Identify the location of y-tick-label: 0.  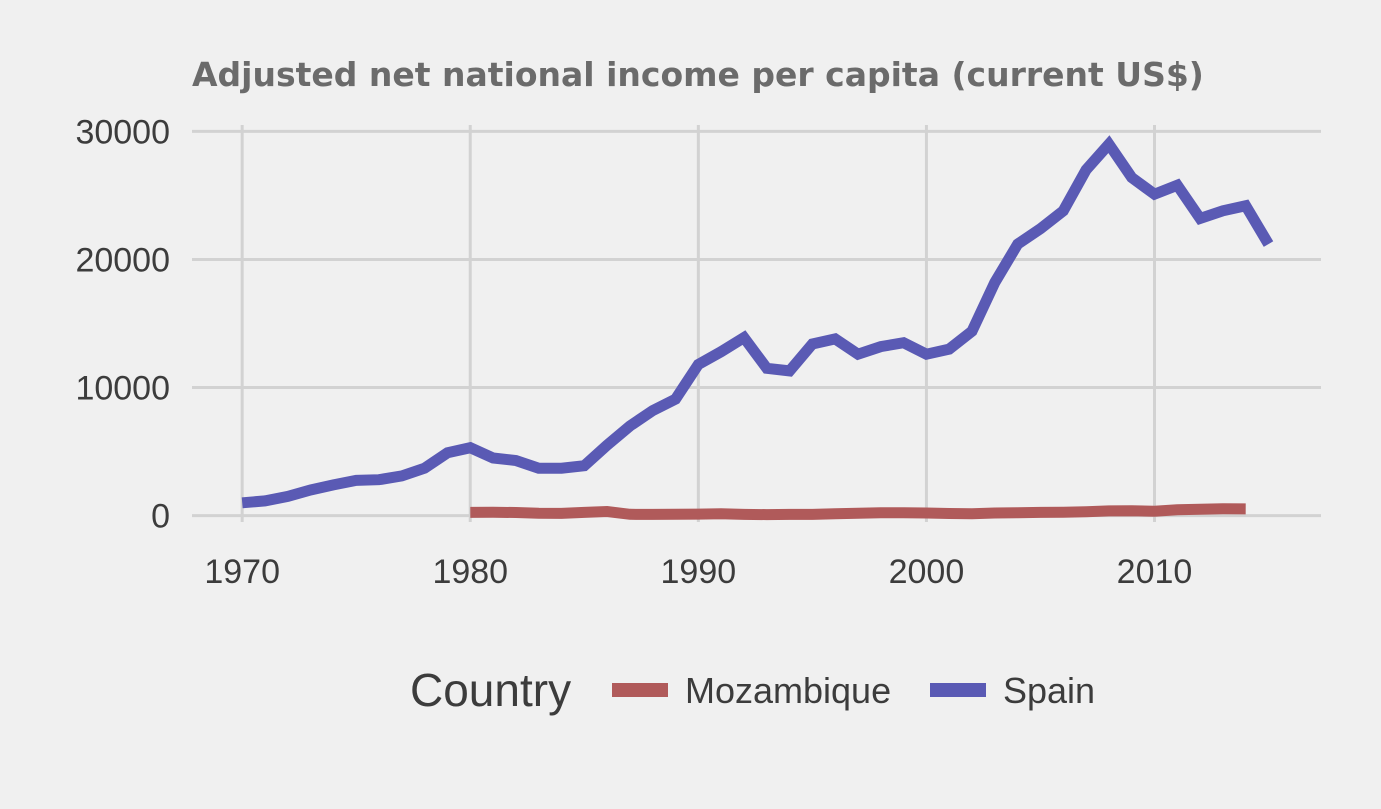
(160, 517).